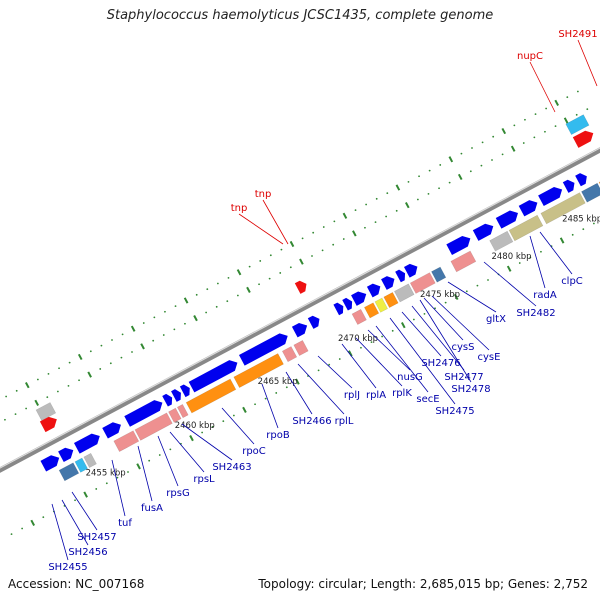 Image resolution: width=600 pixels, height=600 pixels. Describe the element at coordinates (587, 63) in the screenshot. I see `label-SH2491-leader` at that location.